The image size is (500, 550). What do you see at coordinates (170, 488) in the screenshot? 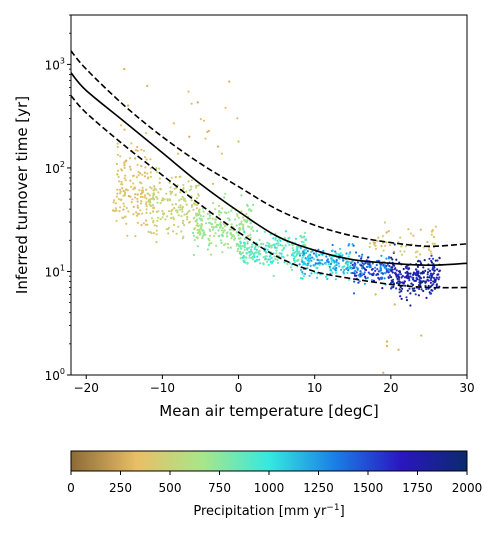
I see `colorbar-tick-label: 500` at bounding box center [170, 488].